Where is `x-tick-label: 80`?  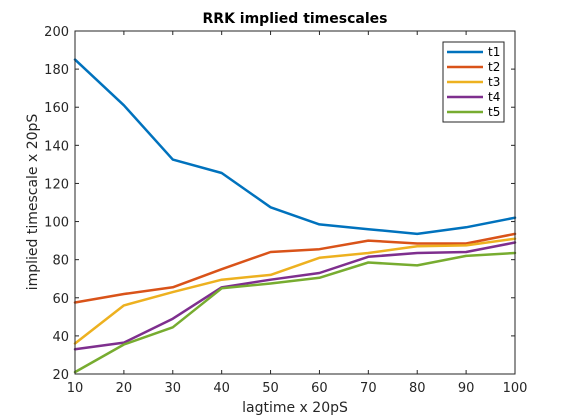
x-tick-label: 80 is located at coordinates (417, 388).